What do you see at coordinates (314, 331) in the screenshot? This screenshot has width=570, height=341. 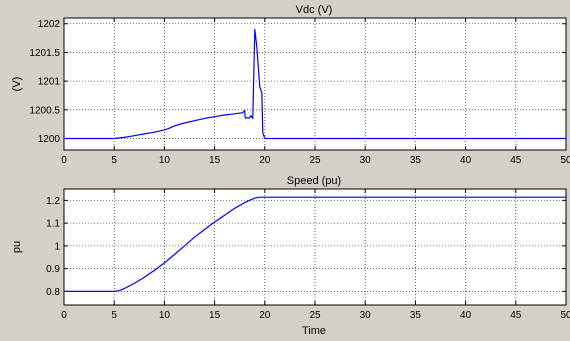 I see `speed-x-axis-label: Time` at bounding box center [314, 331].